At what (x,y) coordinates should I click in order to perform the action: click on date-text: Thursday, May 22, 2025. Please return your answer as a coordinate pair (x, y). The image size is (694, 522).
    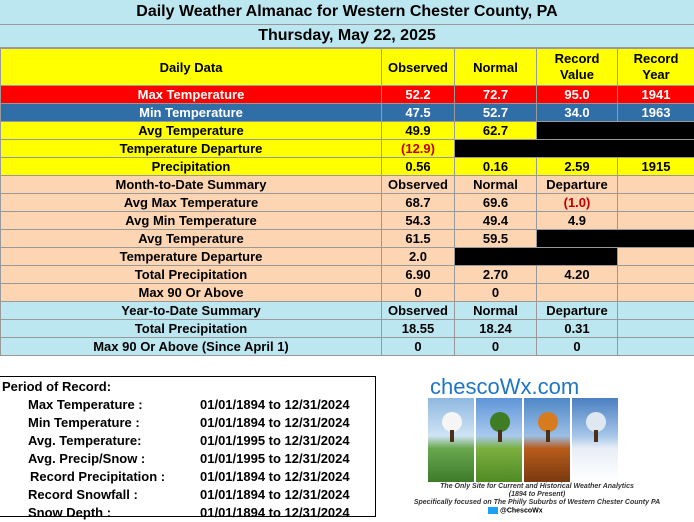
    Looking at the image, I should click on (347, 36).